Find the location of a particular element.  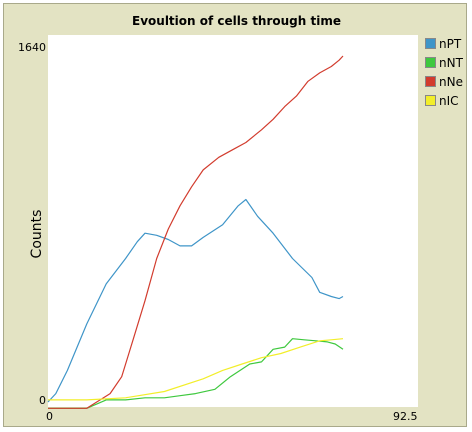

legend-item-npt: nPT is located at coordinates (444, 43).